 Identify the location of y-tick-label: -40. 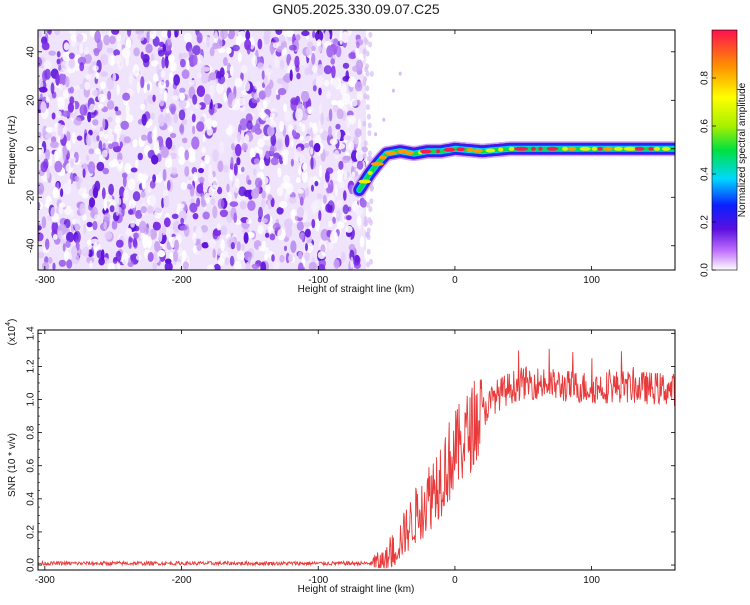
(31, 245).